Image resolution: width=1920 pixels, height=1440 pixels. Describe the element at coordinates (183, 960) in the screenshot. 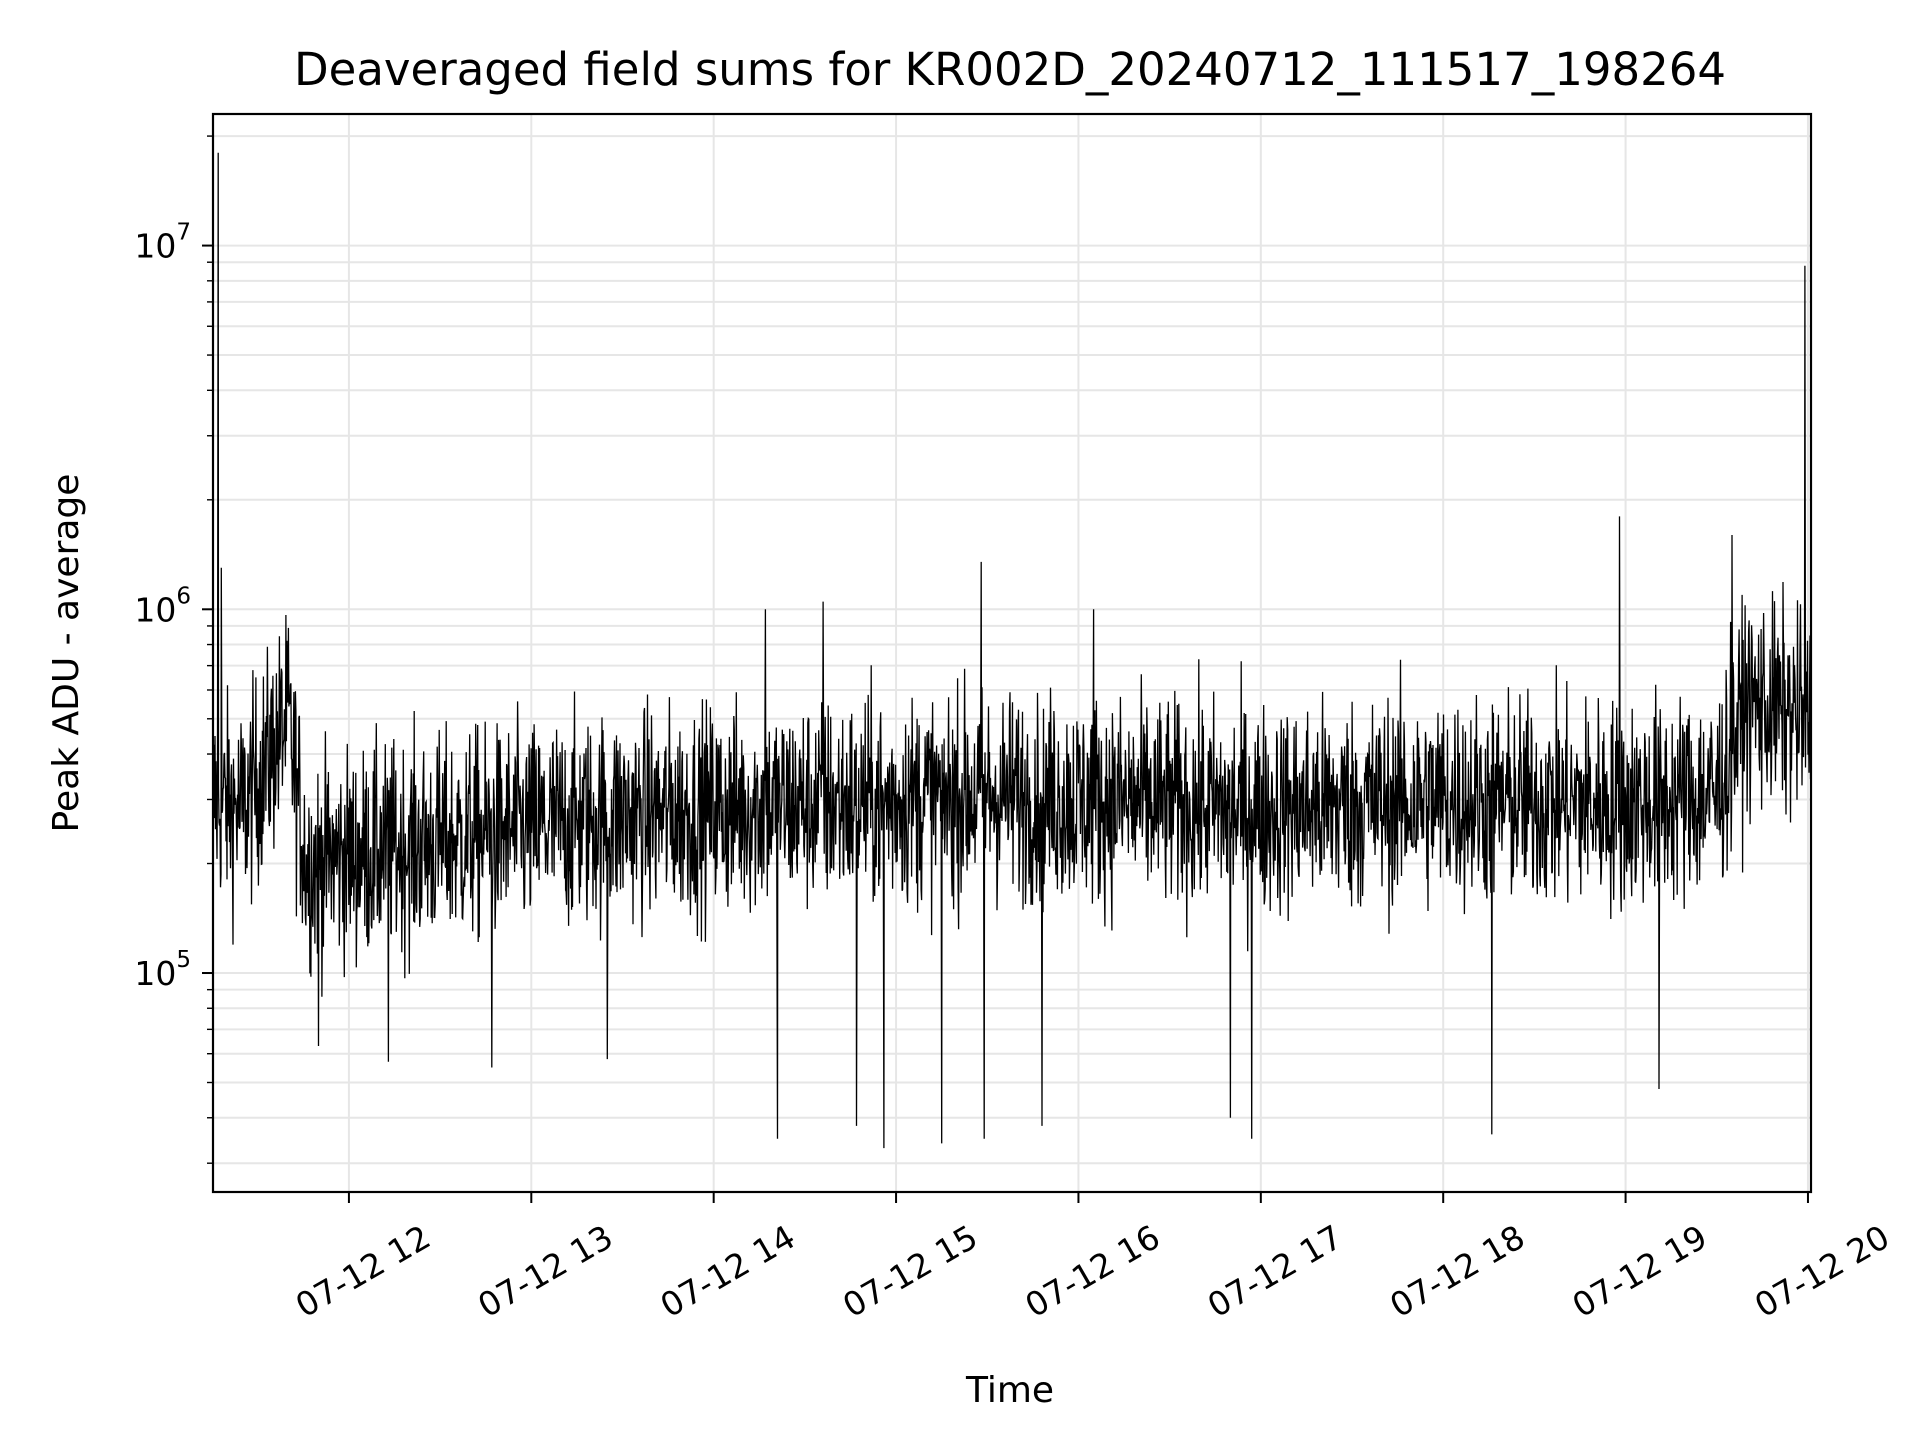

I see `y-tick-exponent: 5` at that location.